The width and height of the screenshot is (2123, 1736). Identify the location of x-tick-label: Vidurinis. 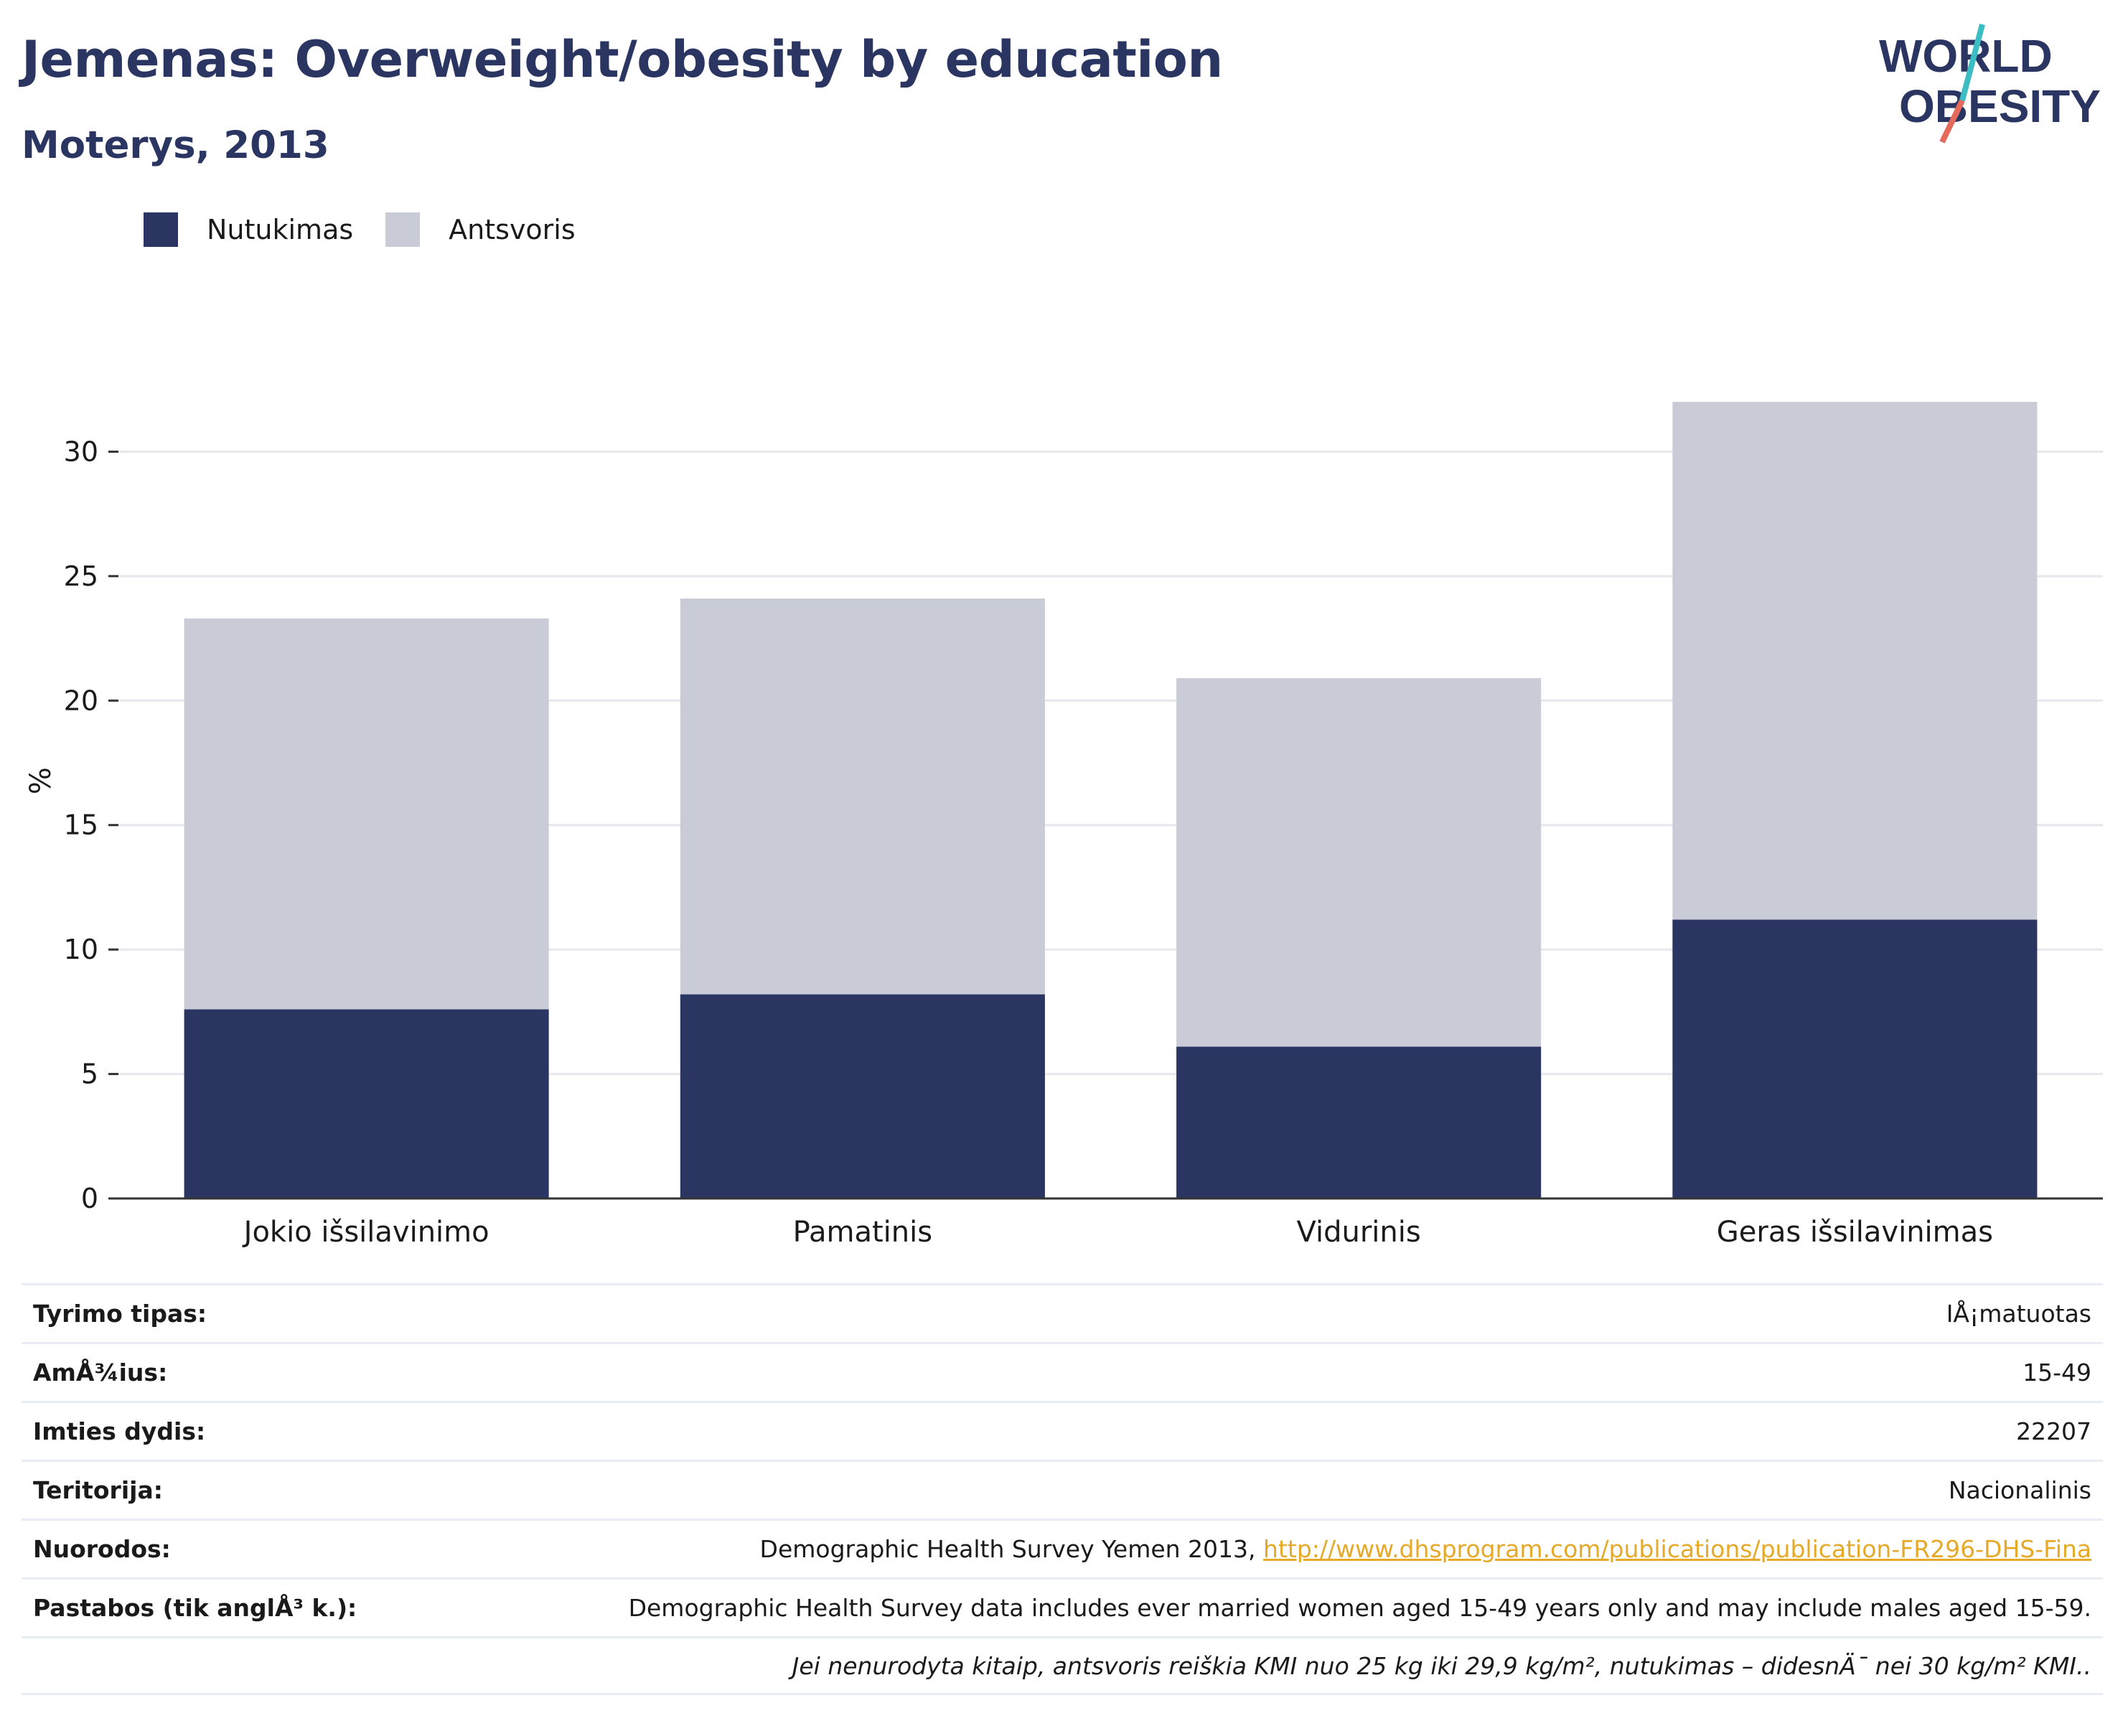
(1359, 1232).